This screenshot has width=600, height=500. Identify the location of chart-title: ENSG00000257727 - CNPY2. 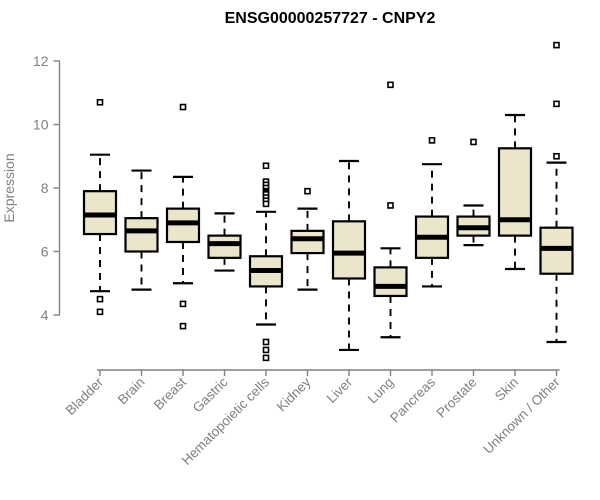
(330, 18).